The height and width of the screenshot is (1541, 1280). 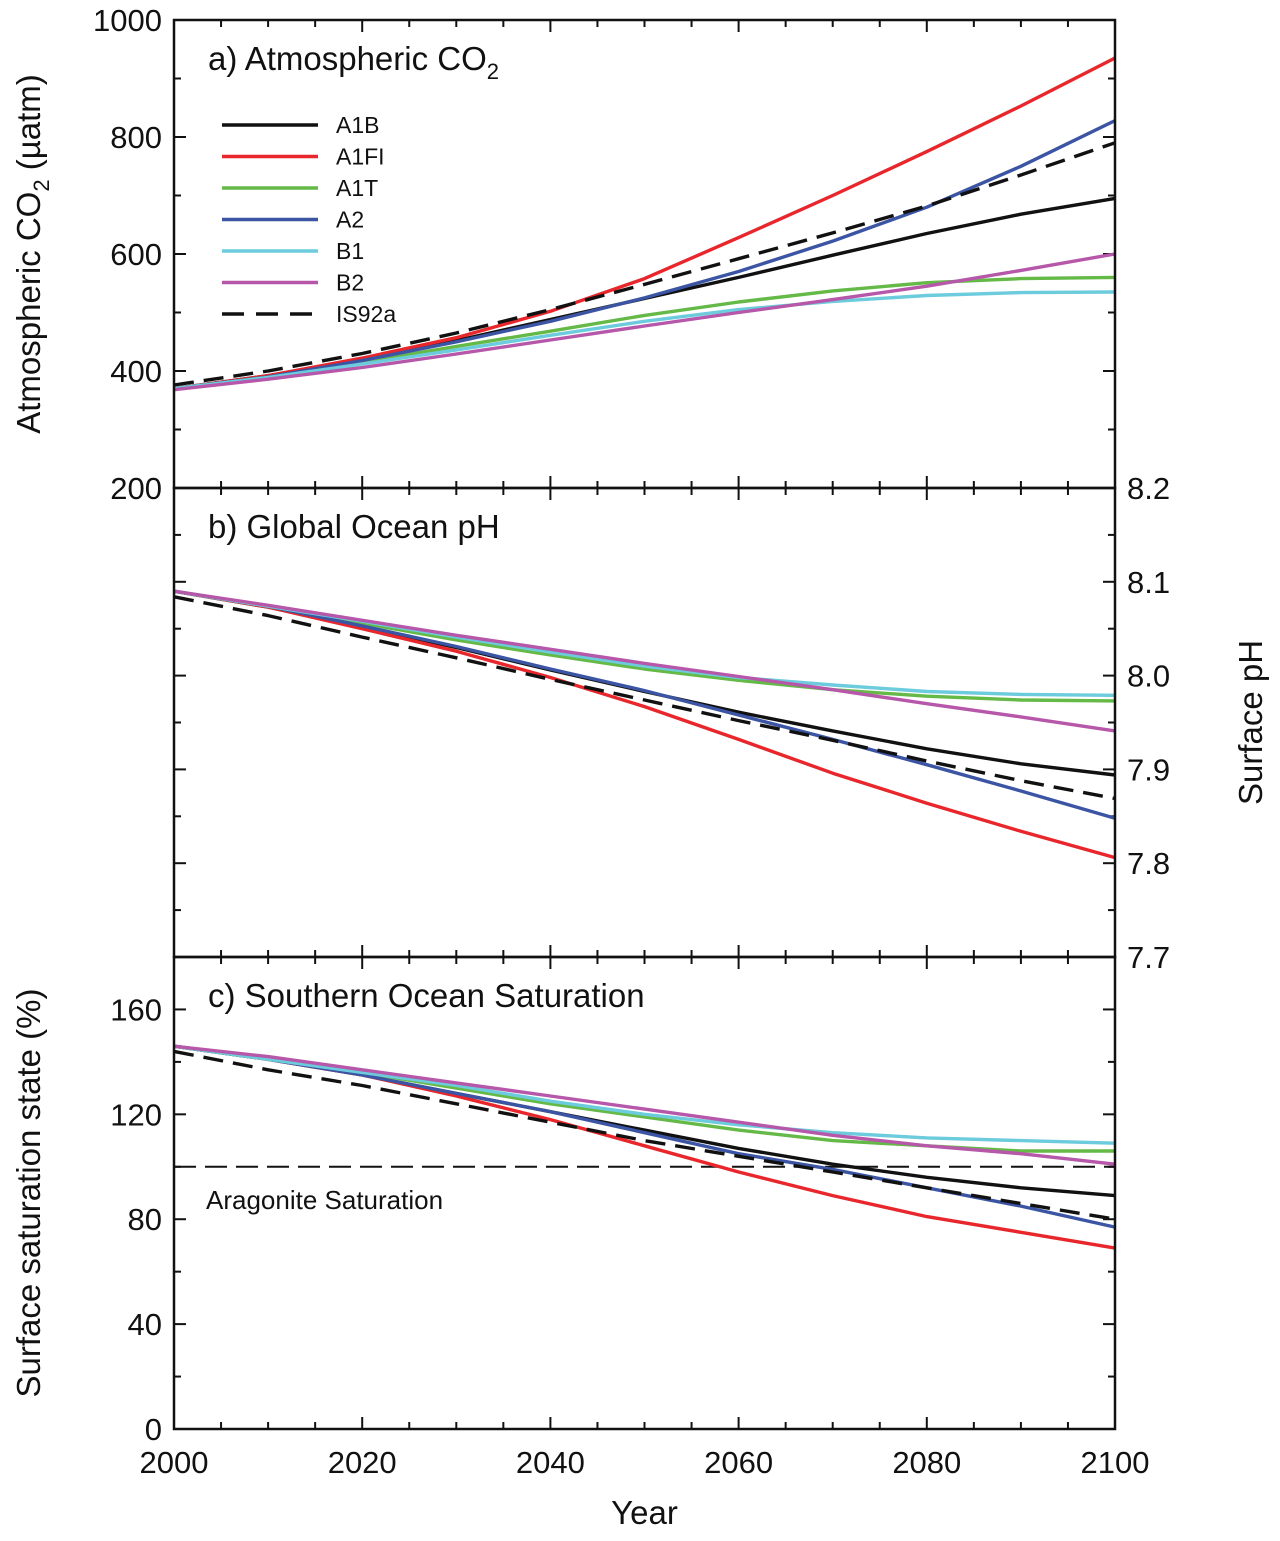 I want to click on legend-label-A1FI: A1FI, so click(x=360, y=157).